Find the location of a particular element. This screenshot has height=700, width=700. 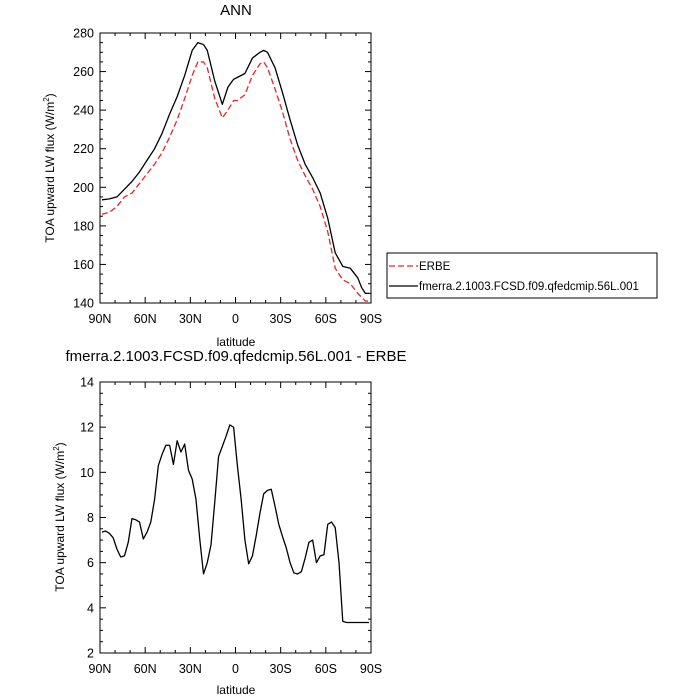

bottom-x-tick-label: 60S is located at coordinates (326, 669).